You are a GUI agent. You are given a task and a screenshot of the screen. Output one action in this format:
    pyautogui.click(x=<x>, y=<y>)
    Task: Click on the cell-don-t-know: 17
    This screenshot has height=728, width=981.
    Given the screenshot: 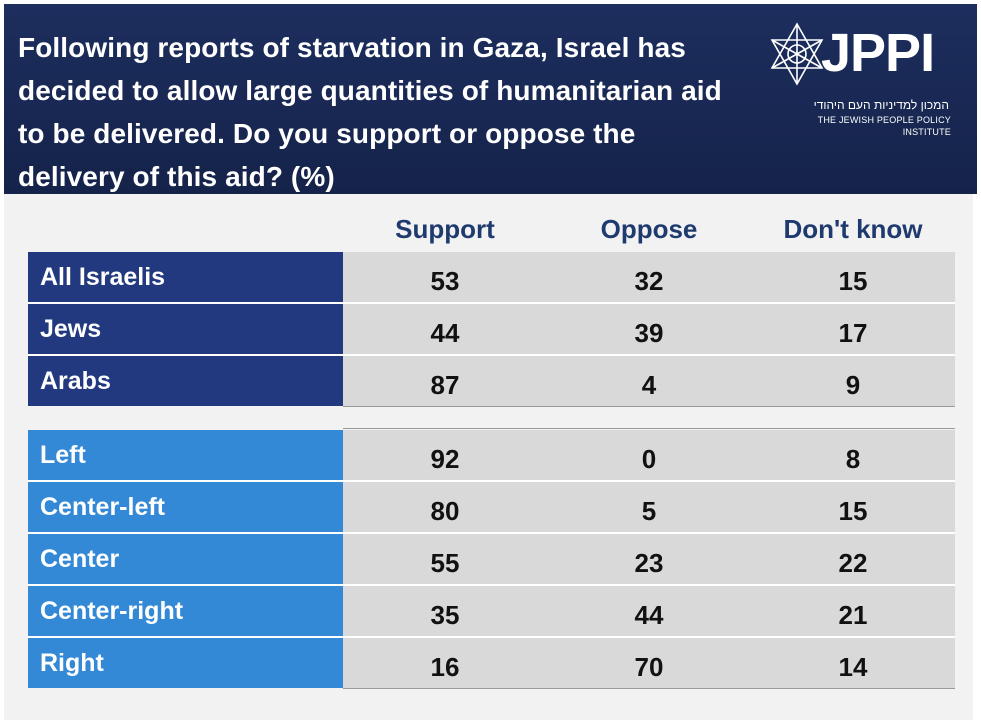 What is the action you would take?
    pyautogui.click(x=853, y=333)
    